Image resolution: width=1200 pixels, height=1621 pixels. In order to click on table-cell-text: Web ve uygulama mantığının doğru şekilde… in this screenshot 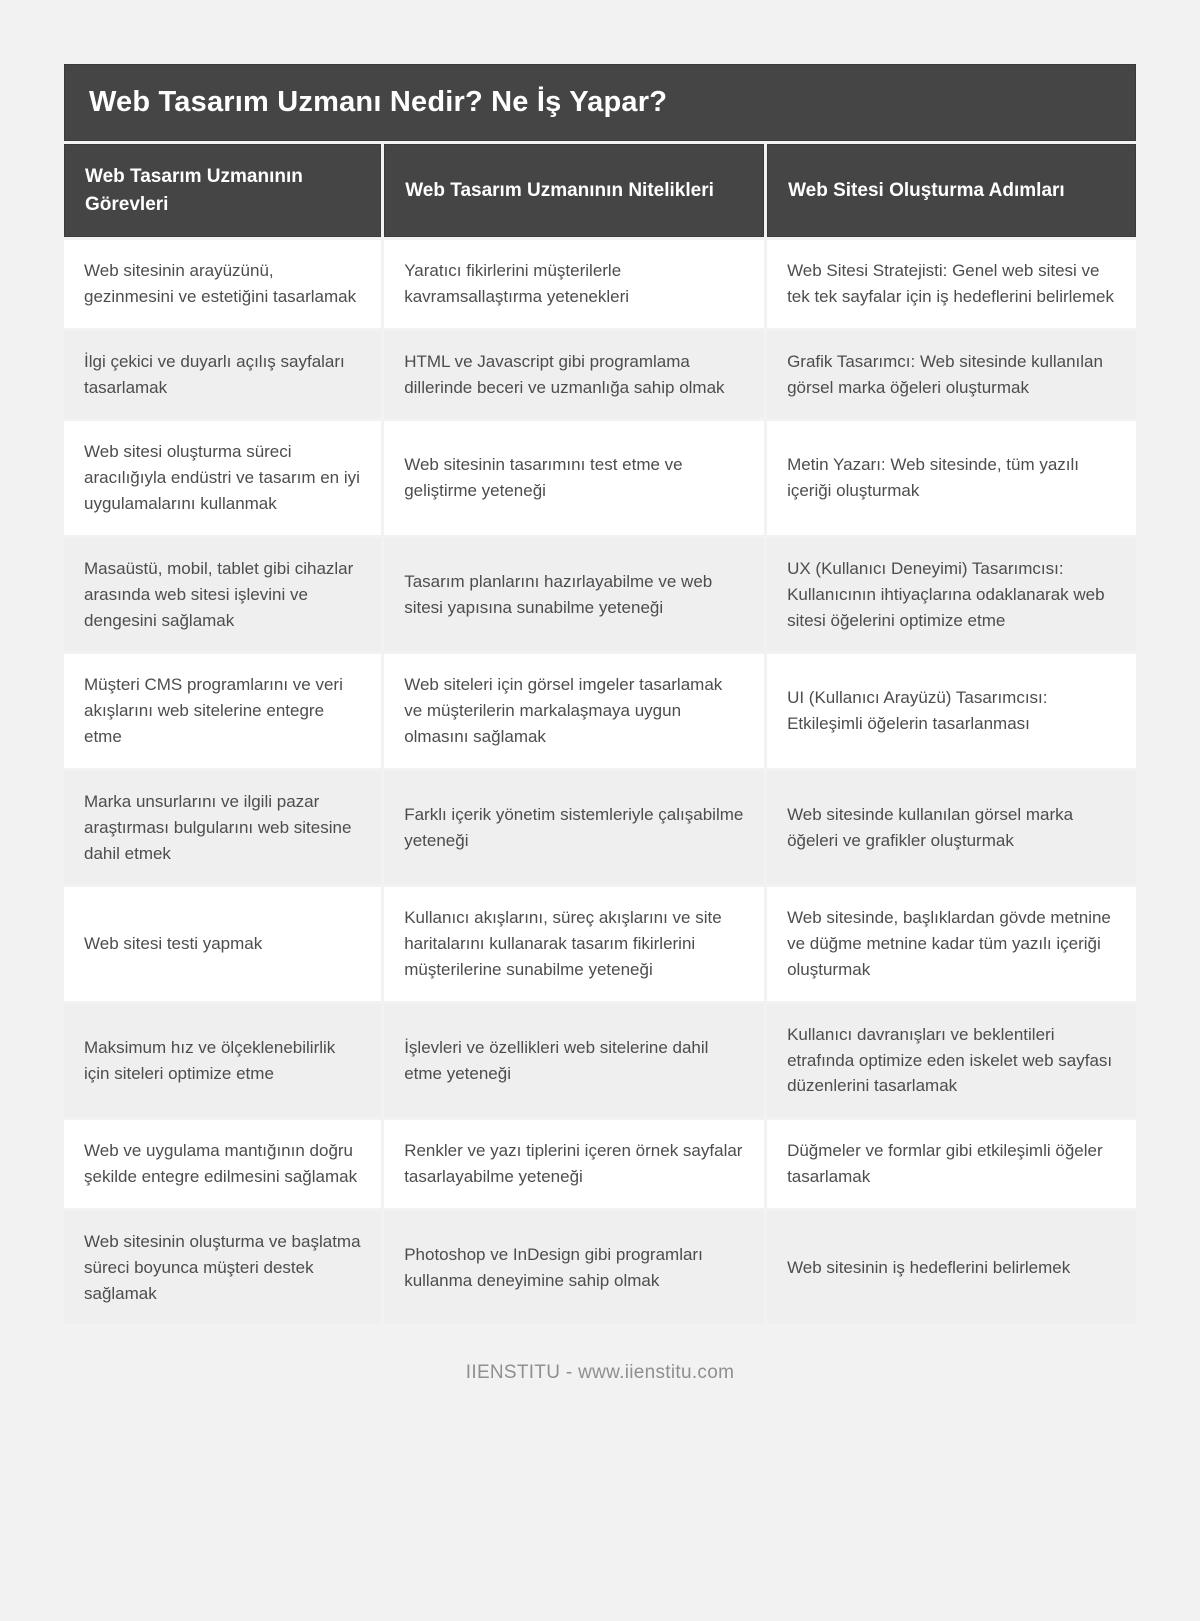, I will do `click(221, 1164)`.